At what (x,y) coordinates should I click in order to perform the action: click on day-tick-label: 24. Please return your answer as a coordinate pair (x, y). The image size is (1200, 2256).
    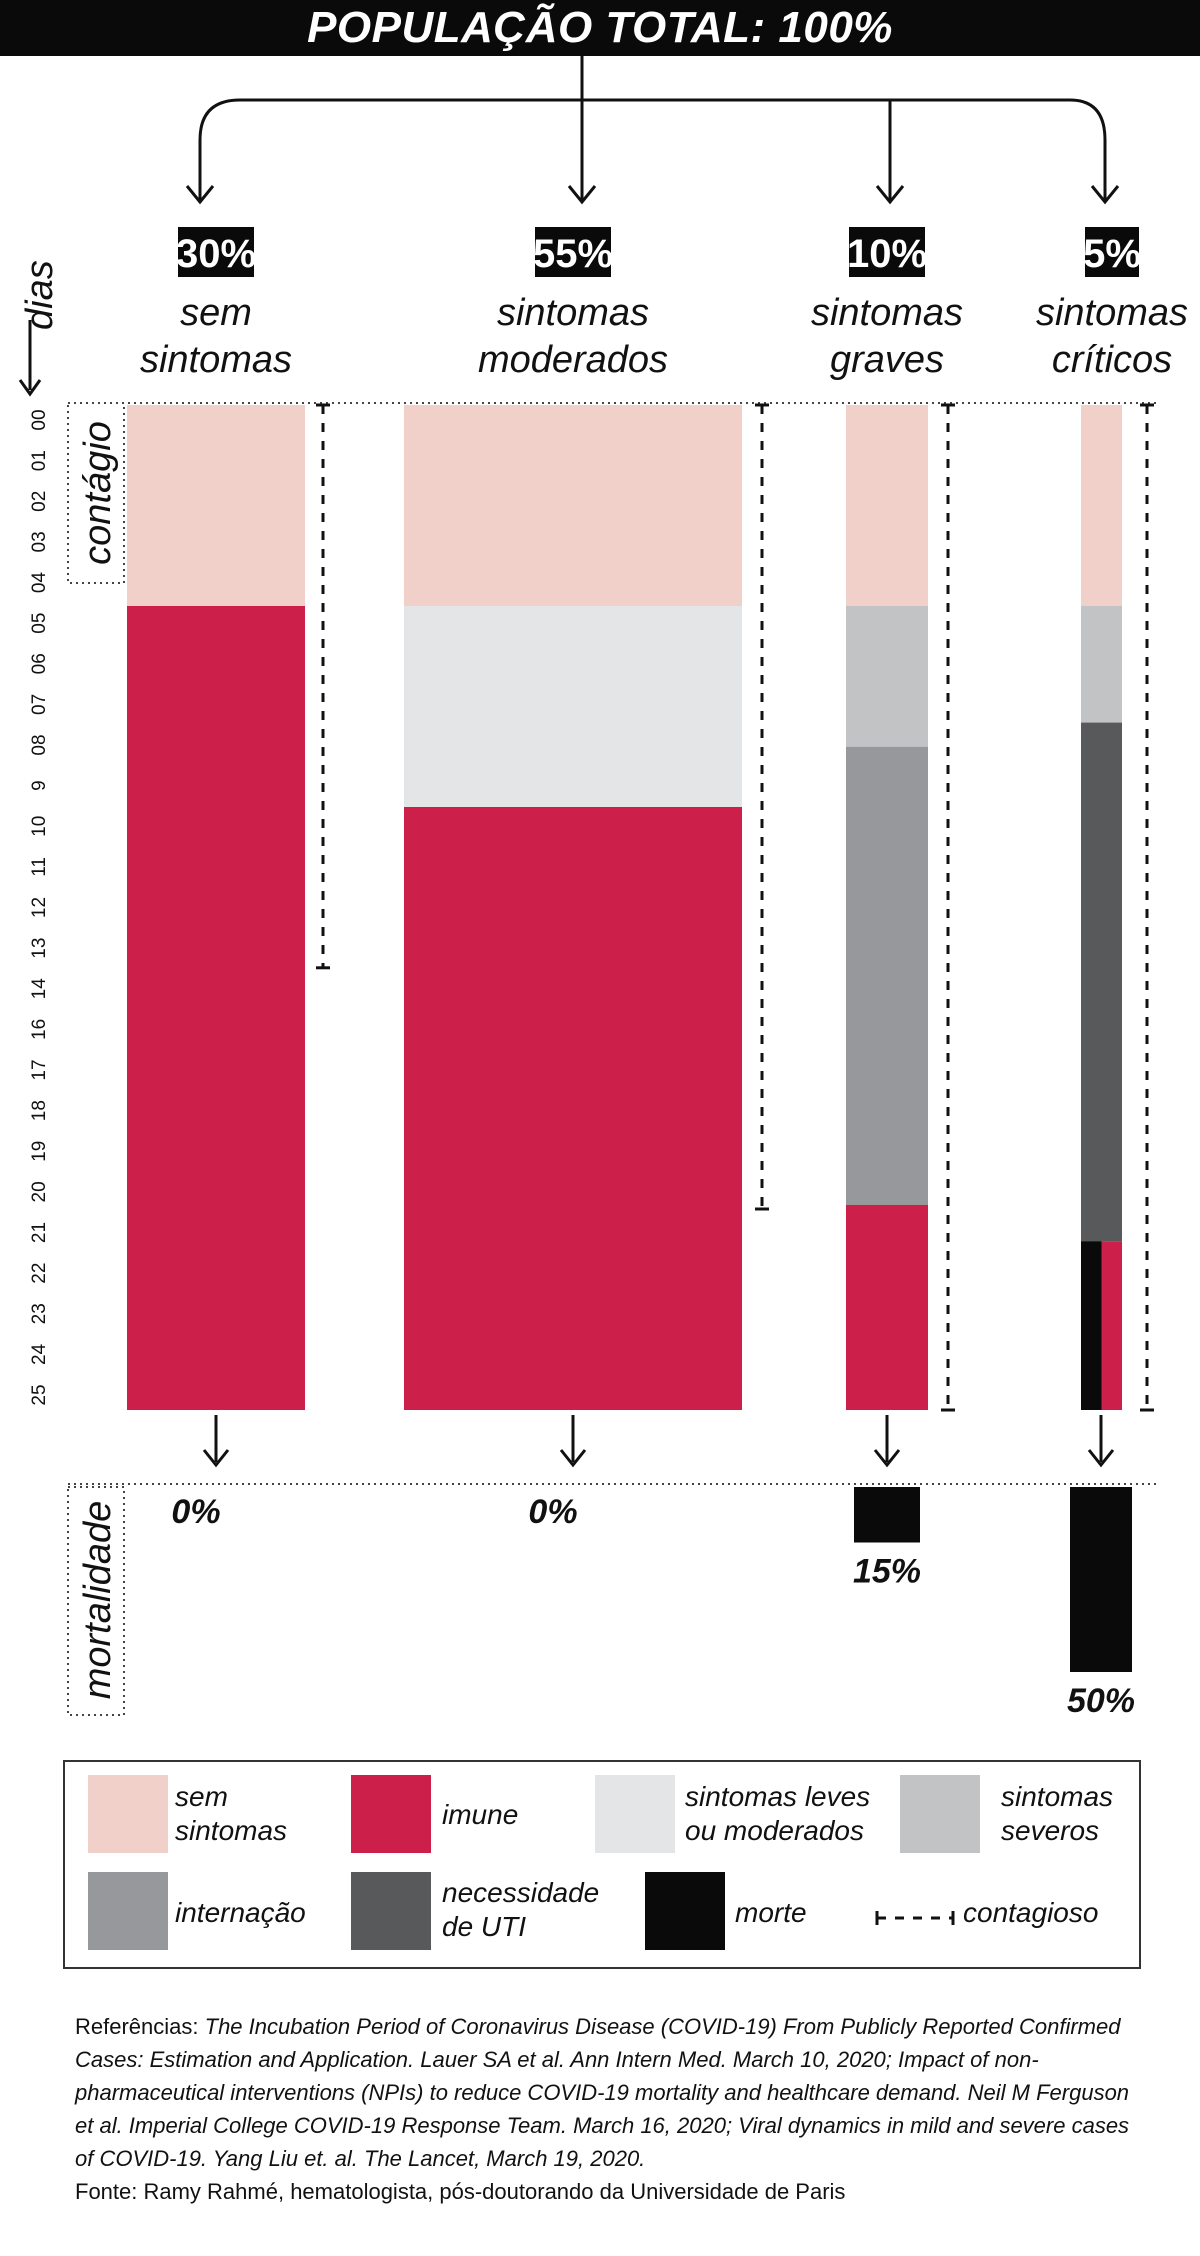
    Looking at the image, I should click on (39, 1354).